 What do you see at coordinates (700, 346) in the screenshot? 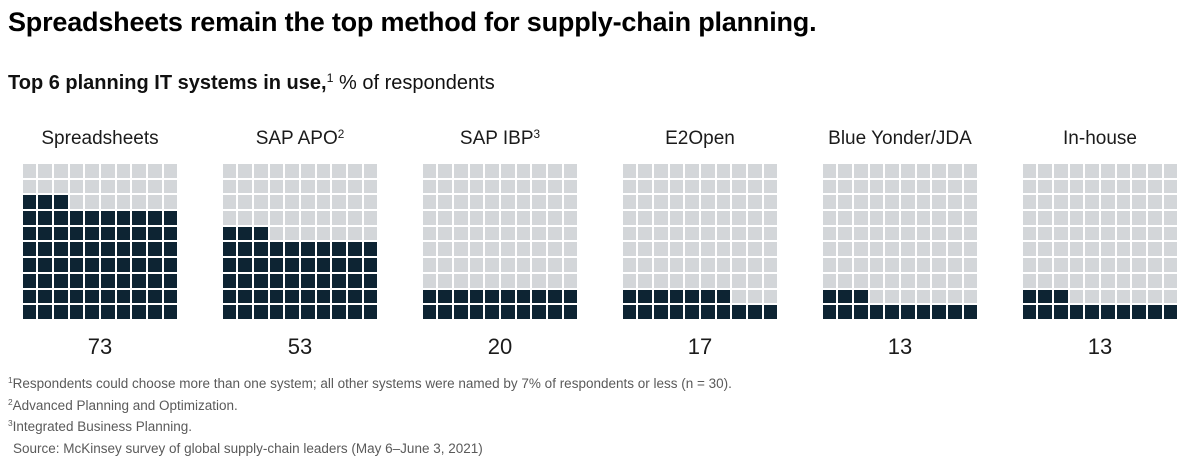
I see `value-label: 17` at bounding box center [700, 346].